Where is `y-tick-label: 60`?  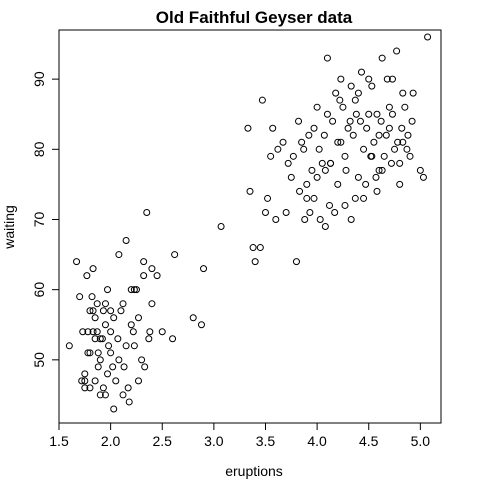
y-tick-label: 60 is located at coordinates (39, 290).